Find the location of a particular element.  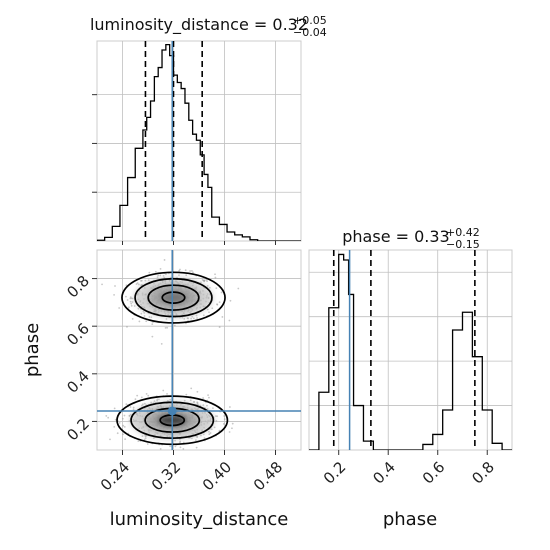

joint-ticks is located at coordinates (184, 366).